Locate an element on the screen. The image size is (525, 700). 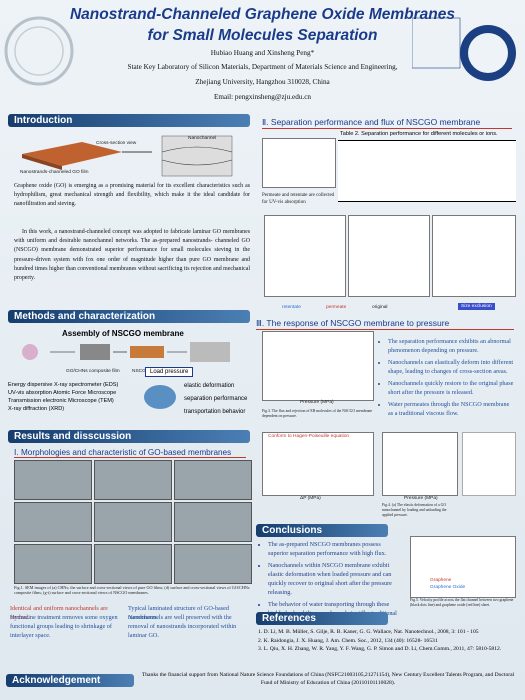
section-header: Introduction is located at coordinates (129, 120).